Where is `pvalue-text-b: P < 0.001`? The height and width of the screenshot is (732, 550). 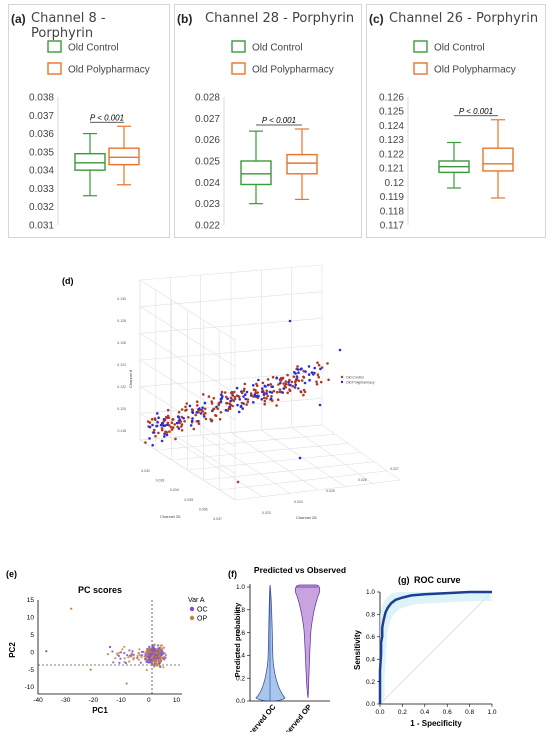
pvalue-text-b: P < 0.001 is located at coordinates (279, 120).